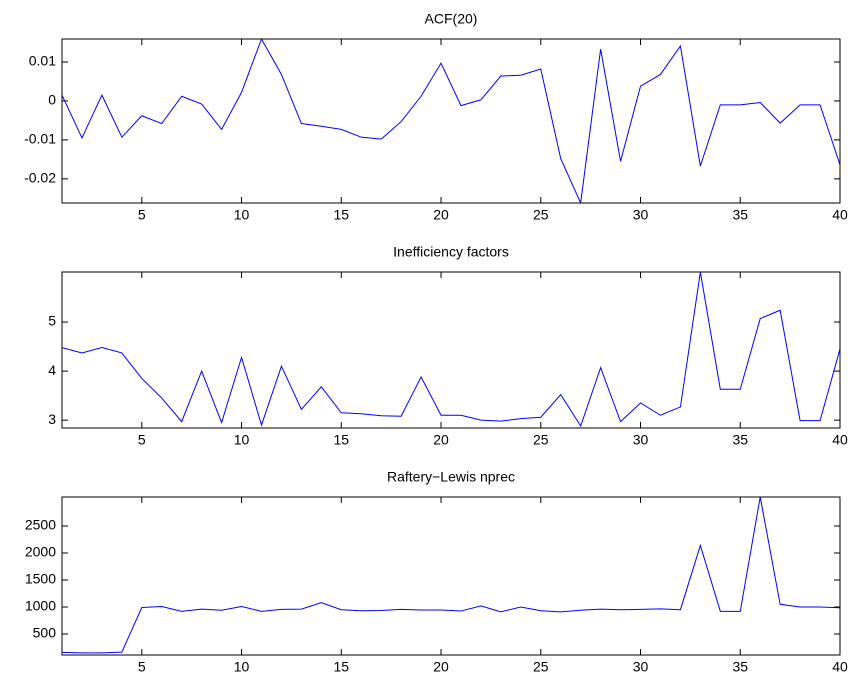  Describe the element at coordinates (40, 579) in the screenshot. I see `y-tick-label: 1500` at that location.